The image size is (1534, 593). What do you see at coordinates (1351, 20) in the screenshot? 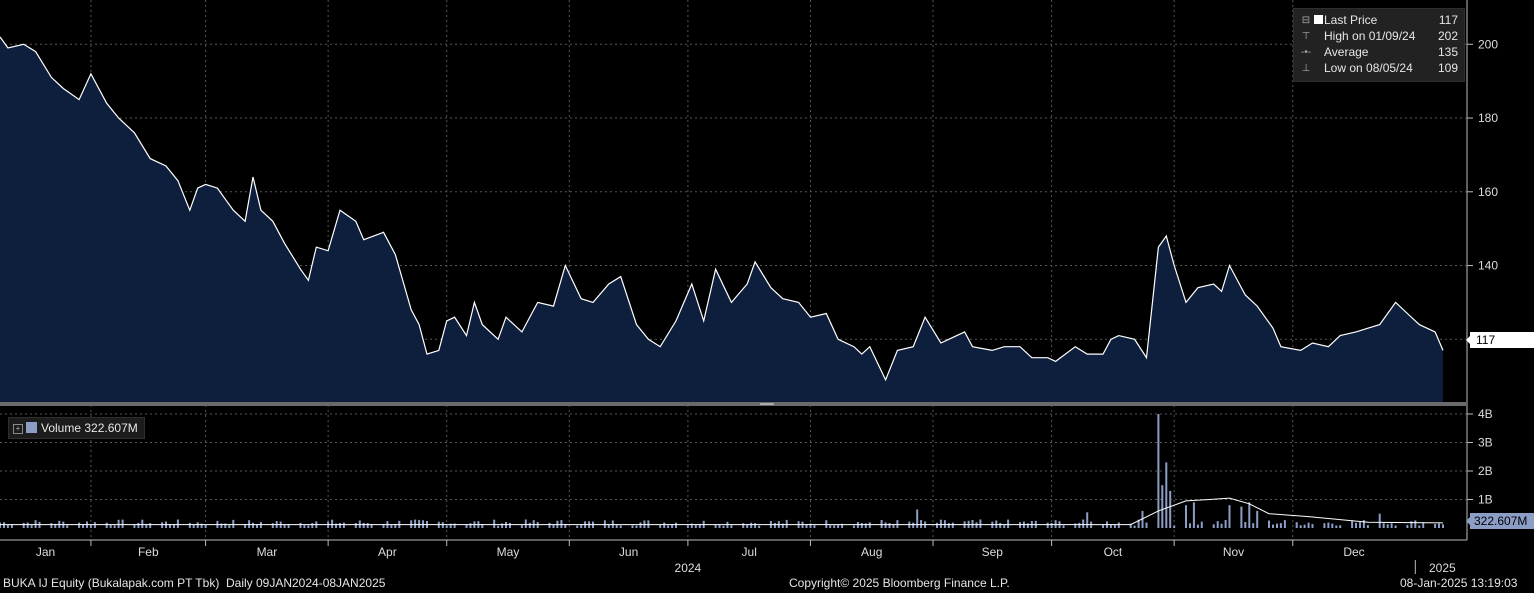
I see `legend-last-label: Last Price` at bounding box center [1351, 20].